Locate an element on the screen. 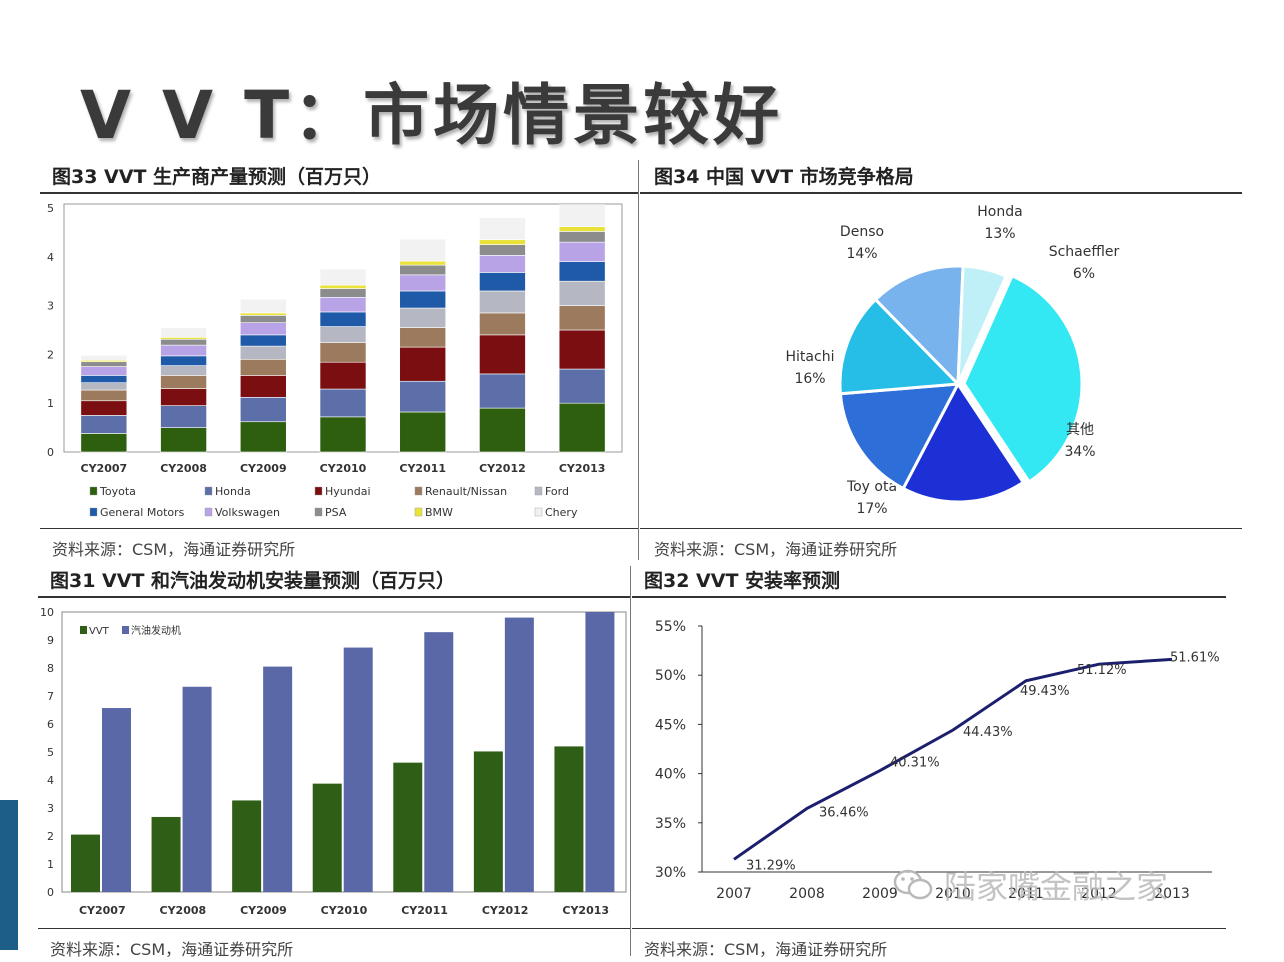 Image resolution: width=1284 pixels, height=962 pixels. fig33-x-tick: CY2011 is located at coordinates (422, 468).